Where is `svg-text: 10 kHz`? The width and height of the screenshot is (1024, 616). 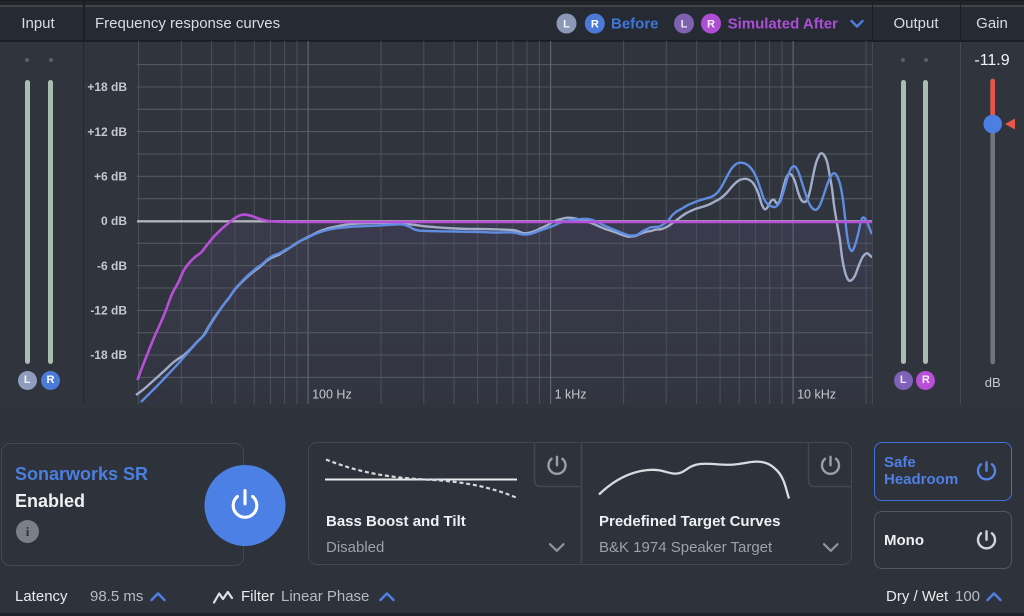
svg-text: 10 kHz is located at coordinates (816, 395).